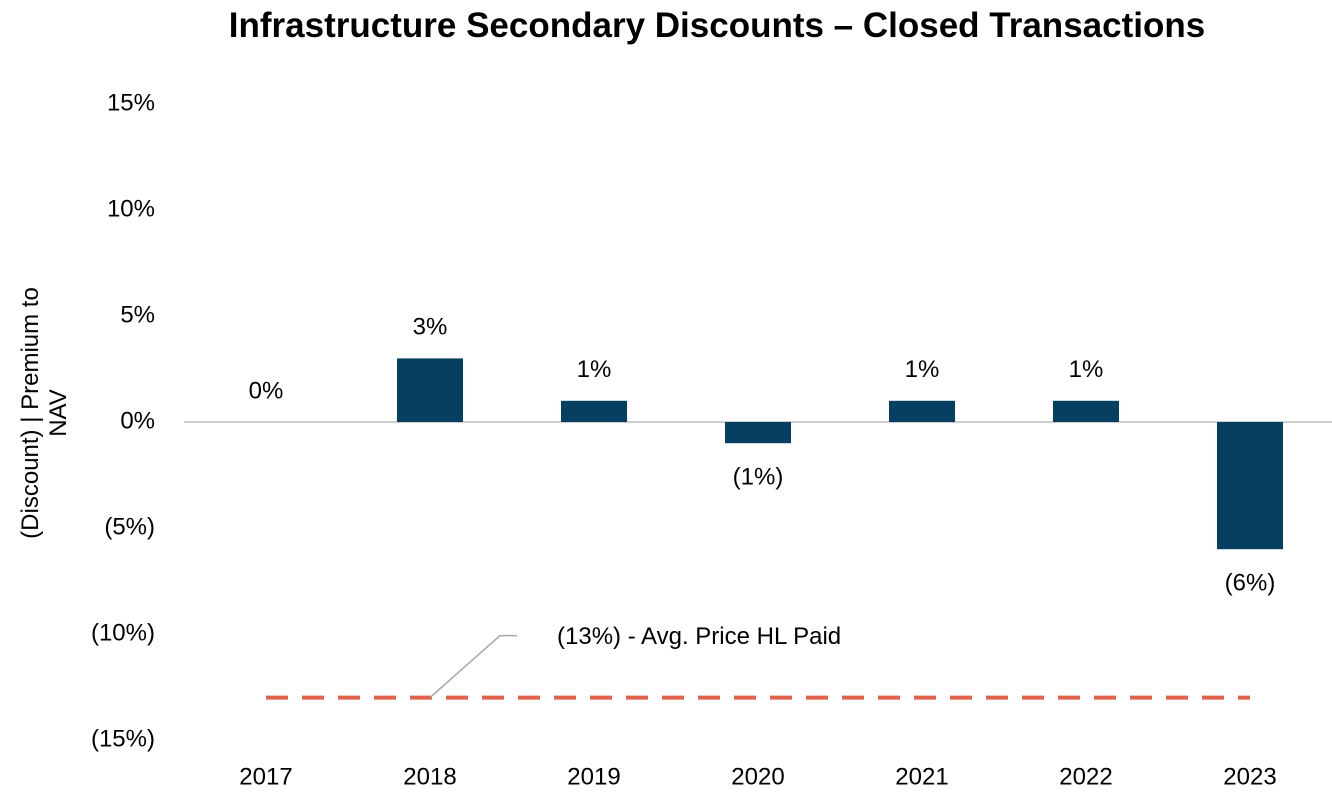 This screenshot has height=796, width=1332. What do you see at coordinates (430, 327) in the screenshot?
I see `data-label: 3%` at bounding box center [430, 327].